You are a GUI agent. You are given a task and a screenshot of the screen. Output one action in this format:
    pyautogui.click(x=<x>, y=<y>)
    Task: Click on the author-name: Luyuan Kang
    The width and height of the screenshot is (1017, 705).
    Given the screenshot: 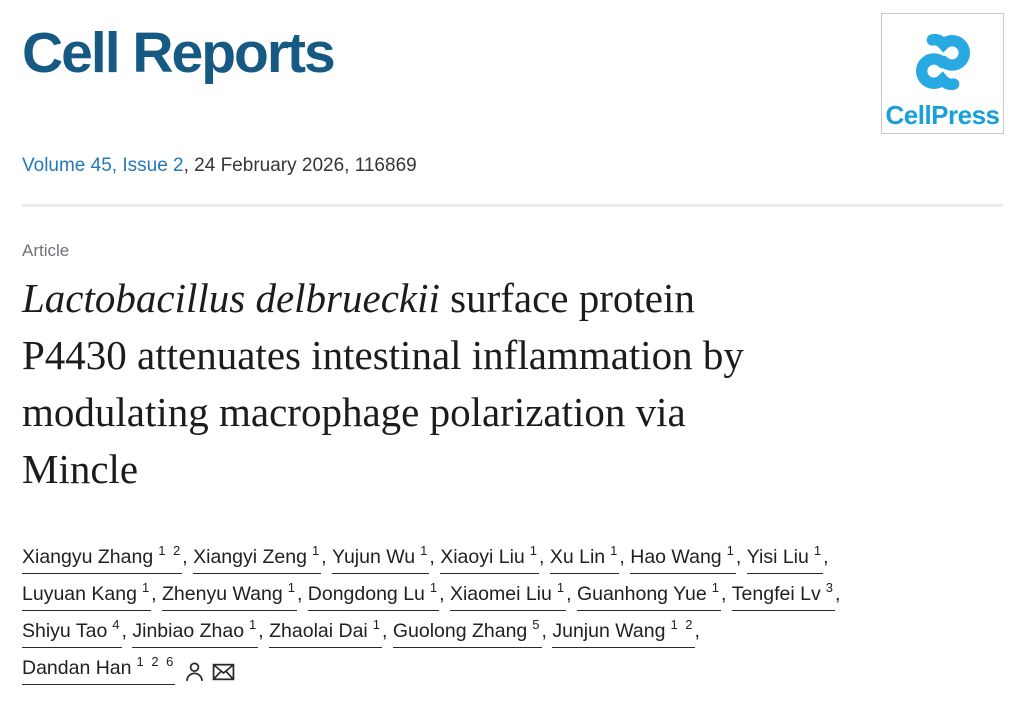 What is the action you would take?
    pyautogui.click(x=79, y=594)
    